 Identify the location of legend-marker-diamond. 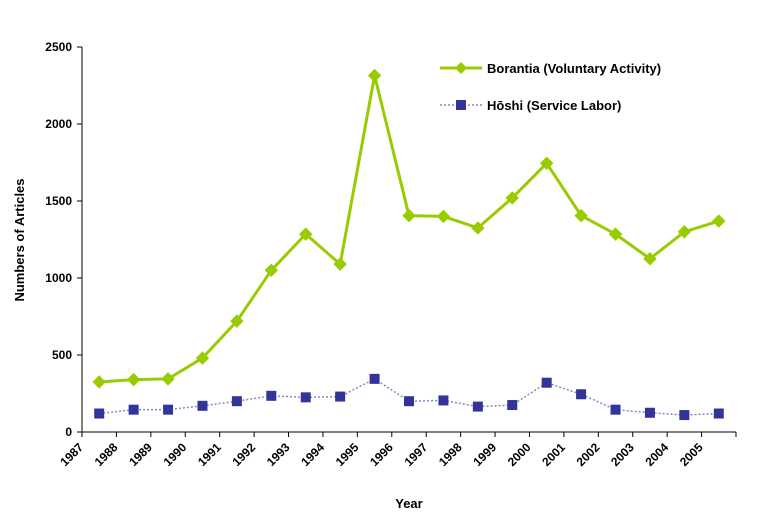
(461, 68).